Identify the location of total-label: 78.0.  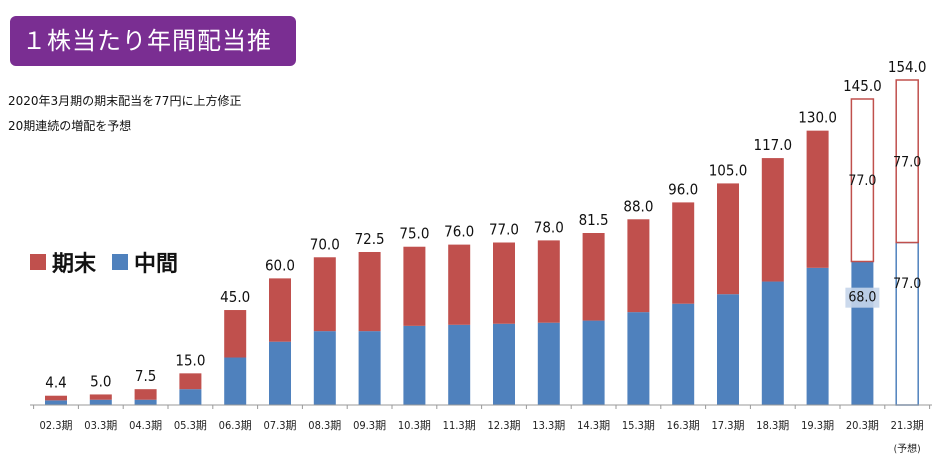
(549, 227).